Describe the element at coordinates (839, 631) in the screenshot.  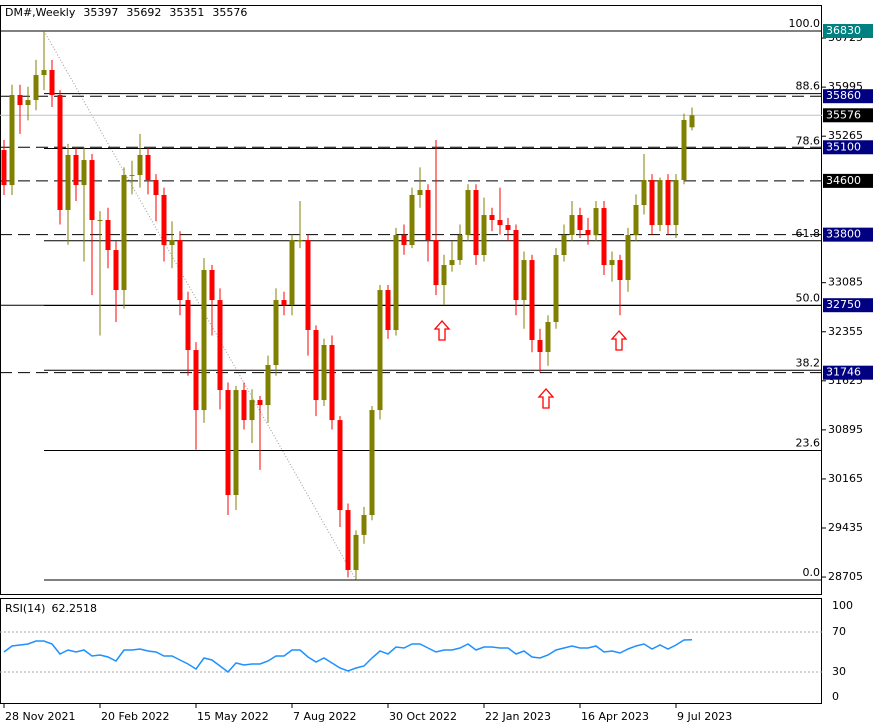
I see `rsi-tick-label: 70` at that location.